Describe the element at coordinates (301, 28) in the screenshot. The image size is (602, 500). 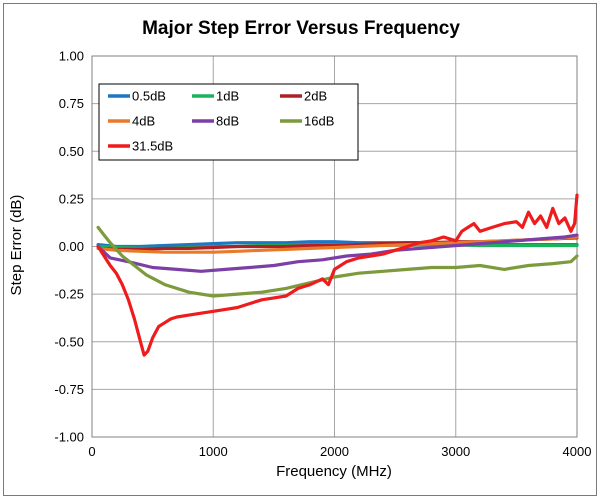
I see `chart-title: Major Step Error Versus Frequency` at that location.